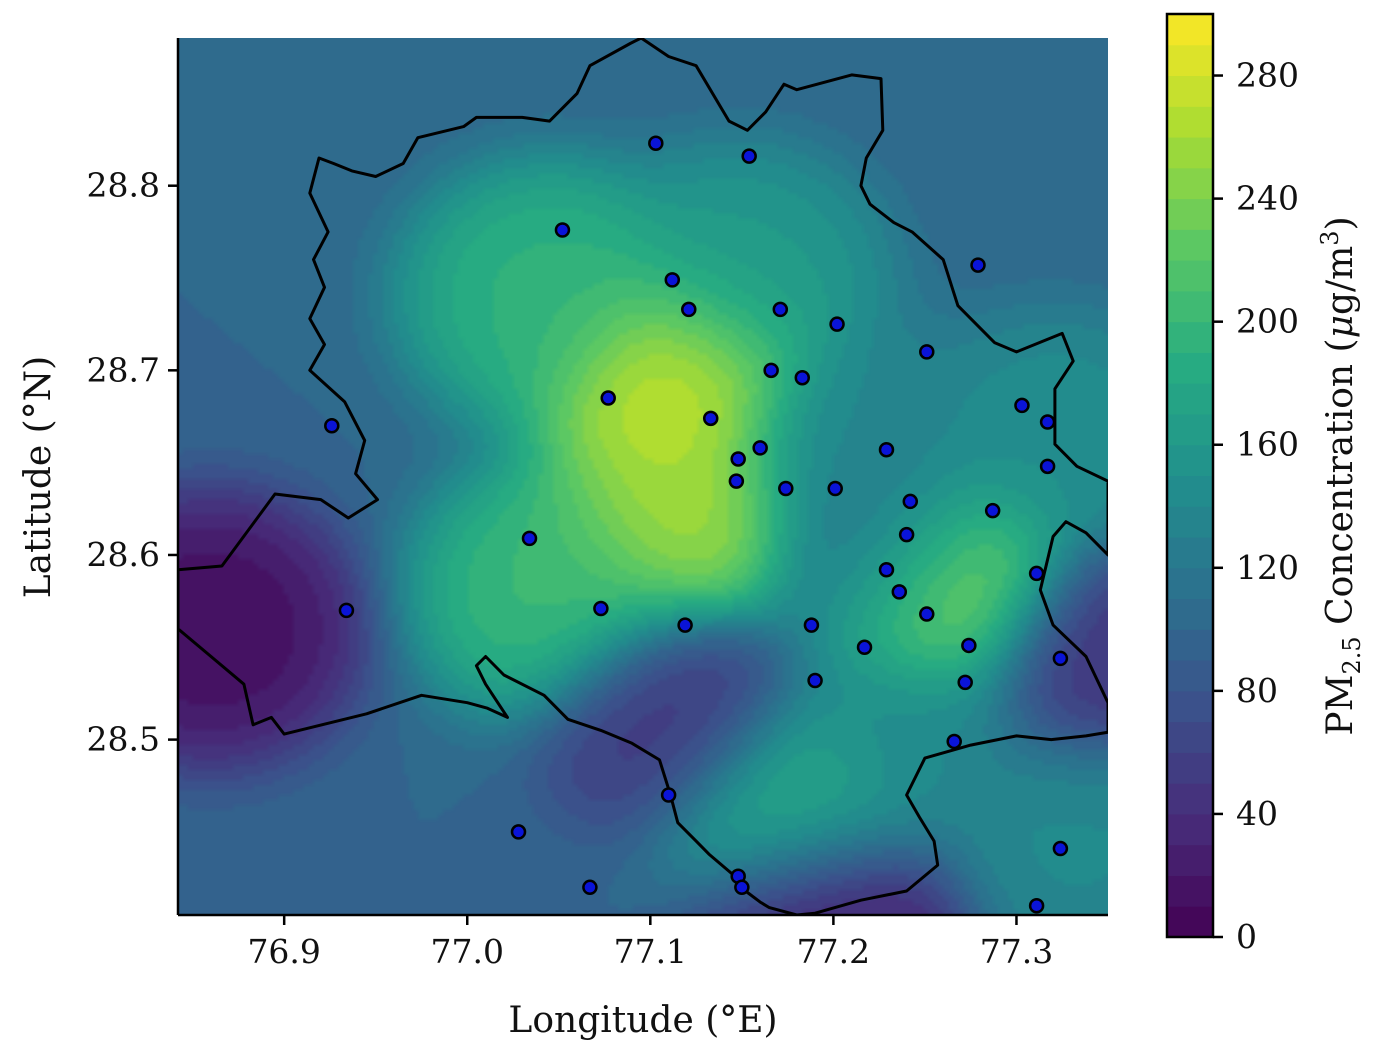  Describe the element at coordinates (833, 951) in the screenshot. I see `x-tick-label: 77.2` at that location.